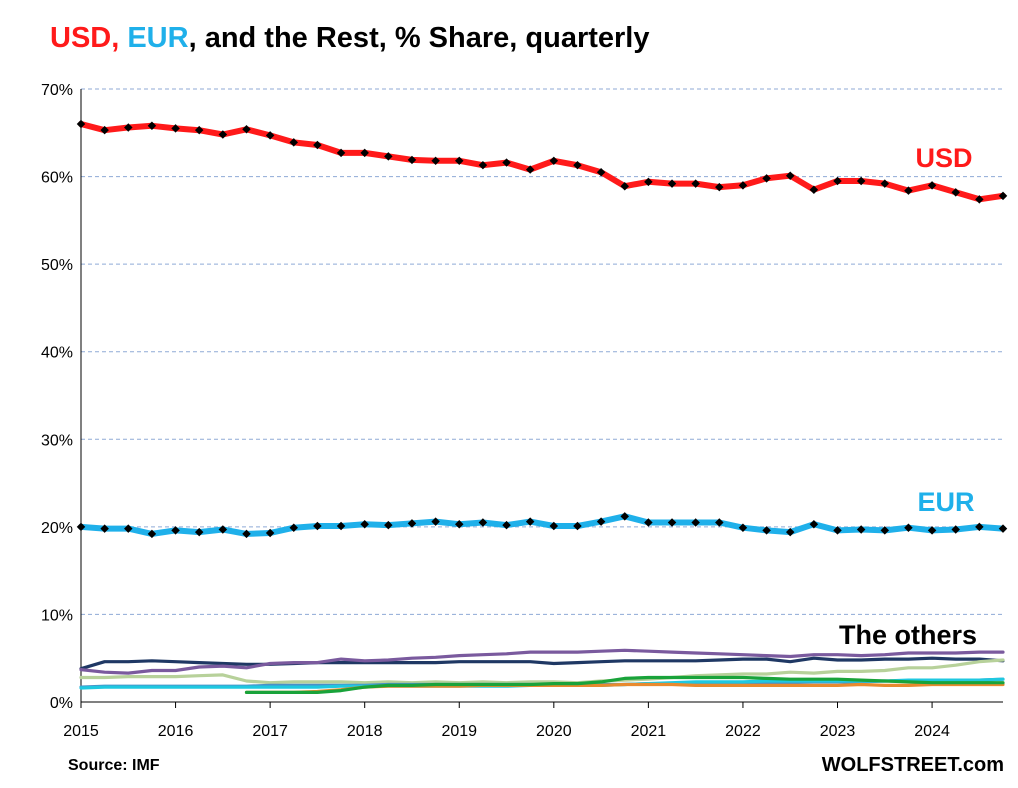 This screenshot has width=1018, height=788. Describe the element at coordinates (57, 353) in the screenshot. I see `y-tick-label: 40%` at that location.